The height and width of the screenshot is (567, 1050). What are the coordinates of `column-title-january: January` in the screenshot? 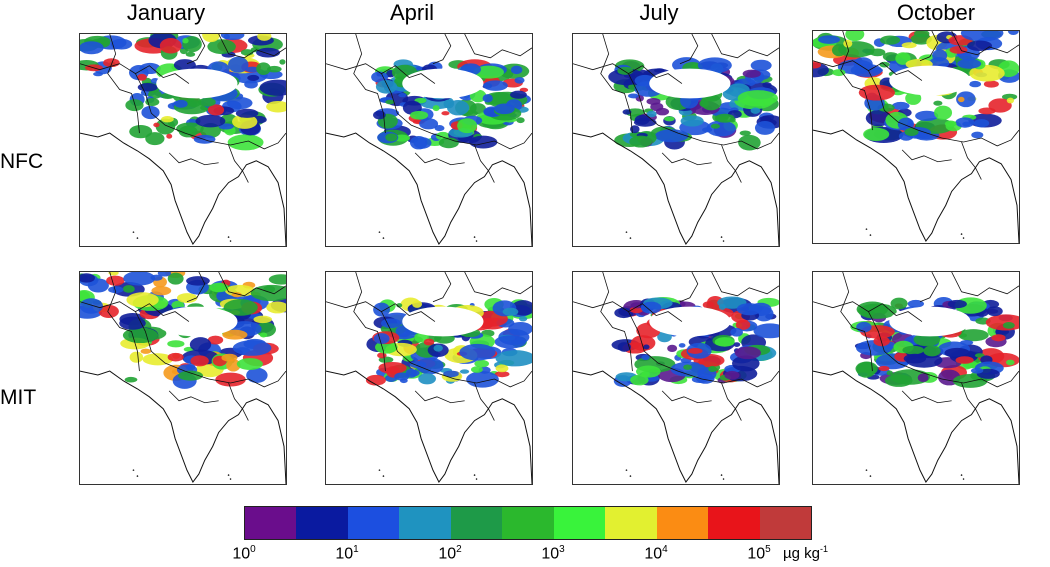 It's located at (166, 12).